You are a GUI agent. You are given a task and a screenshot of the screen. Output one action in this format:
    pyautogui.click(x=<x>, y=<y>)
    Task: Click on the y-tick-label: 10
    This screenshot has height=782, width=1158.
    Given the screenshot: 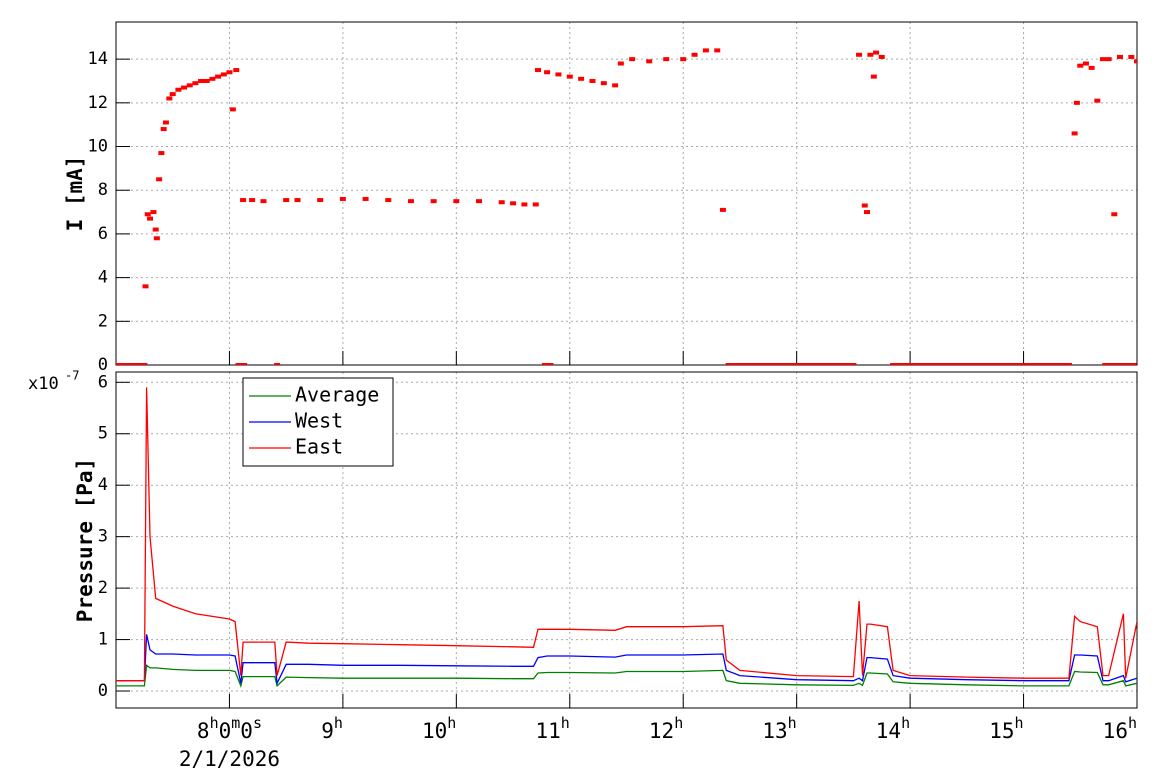 What is the action you would take?
    pyautogui.click(x=98, y=147)
    